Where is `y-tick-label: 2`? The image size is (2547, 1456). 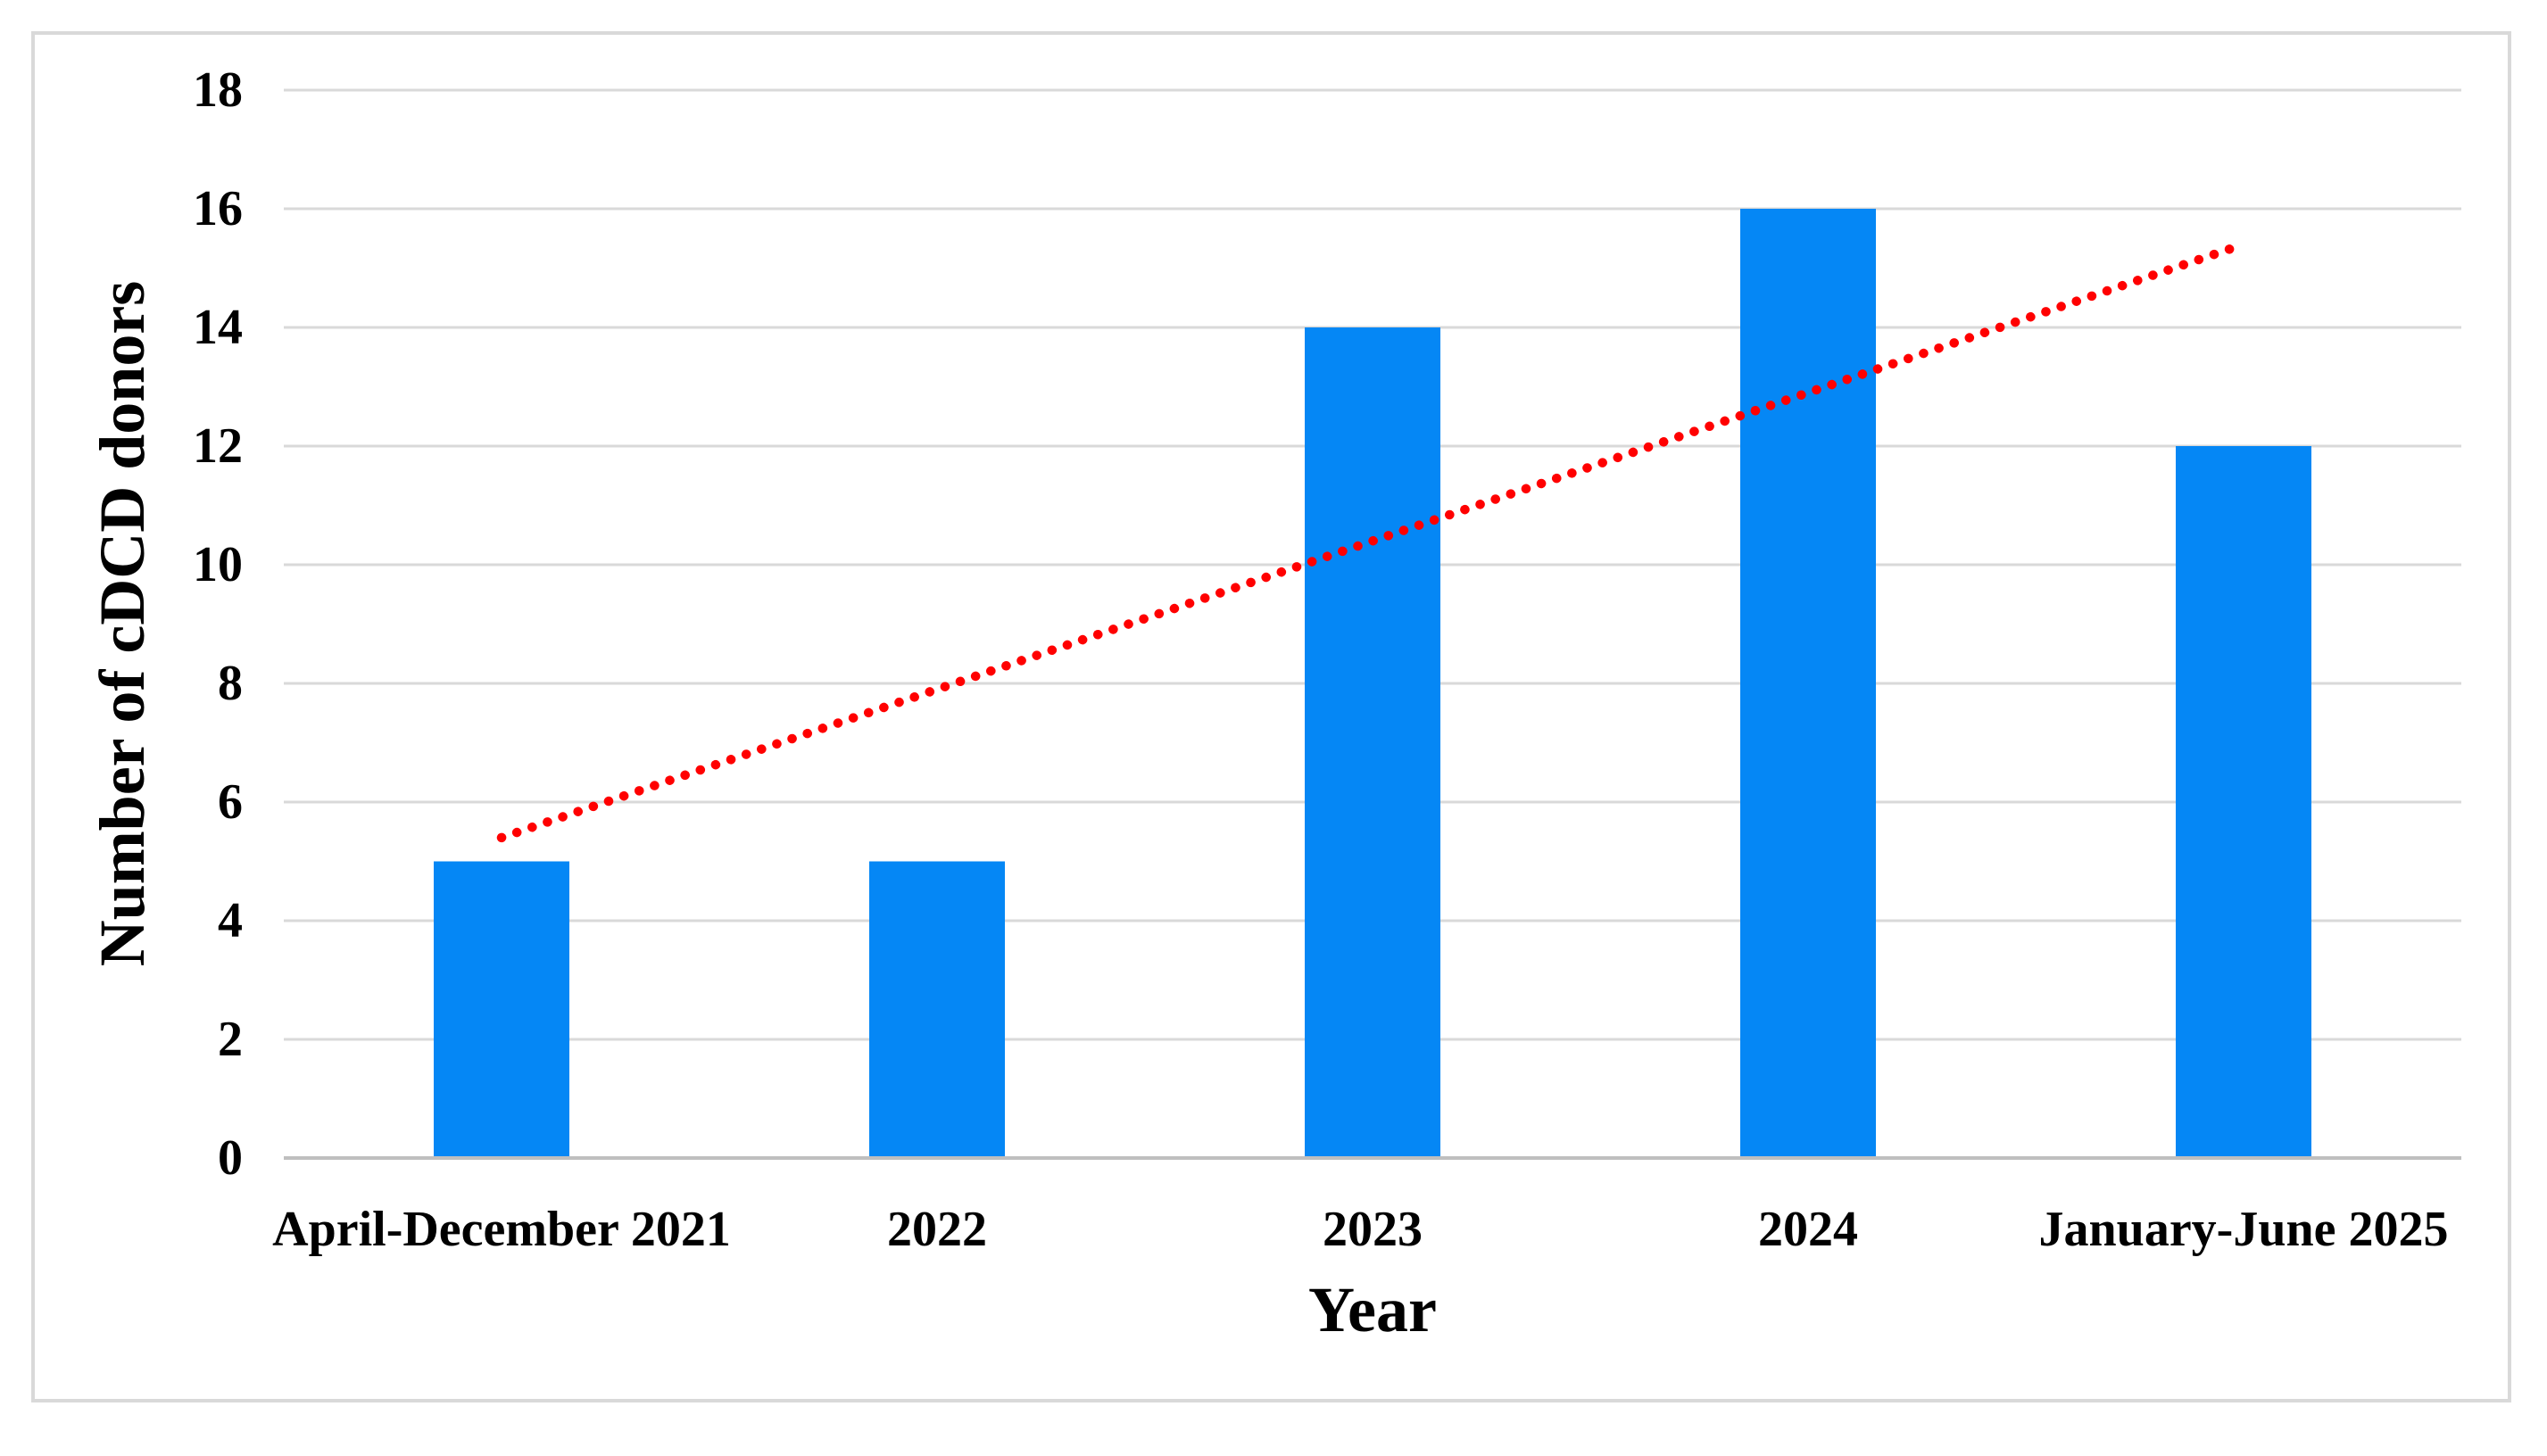 y-tick-label: 2 is located at coordinates (230, 1039).